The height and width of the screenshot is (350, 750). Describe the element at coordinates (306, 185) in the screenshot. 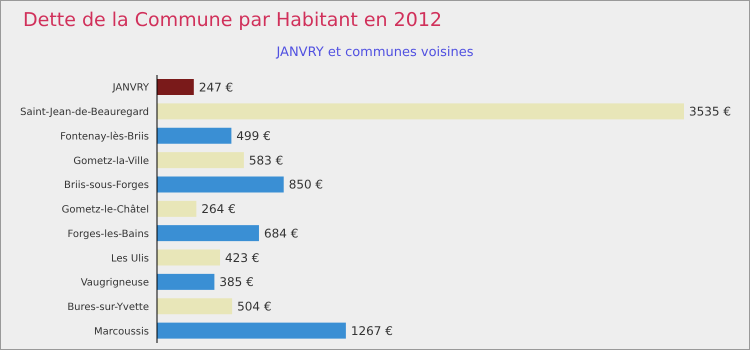

I see `data-label: 850 €` at that location.